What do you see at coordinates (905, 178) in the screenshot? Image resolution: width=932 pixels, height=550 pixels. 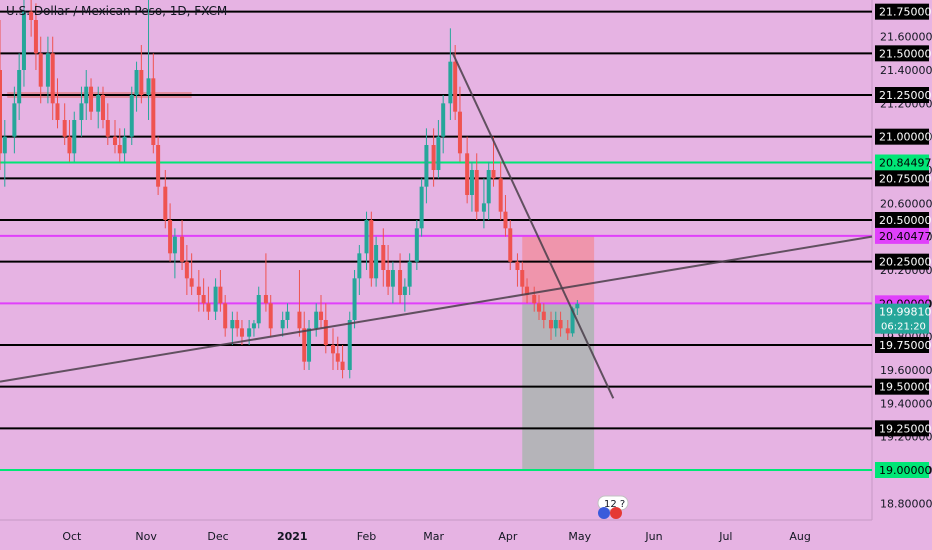 I see `level-price-label: 20.75000` at bounding box center [905, 178].